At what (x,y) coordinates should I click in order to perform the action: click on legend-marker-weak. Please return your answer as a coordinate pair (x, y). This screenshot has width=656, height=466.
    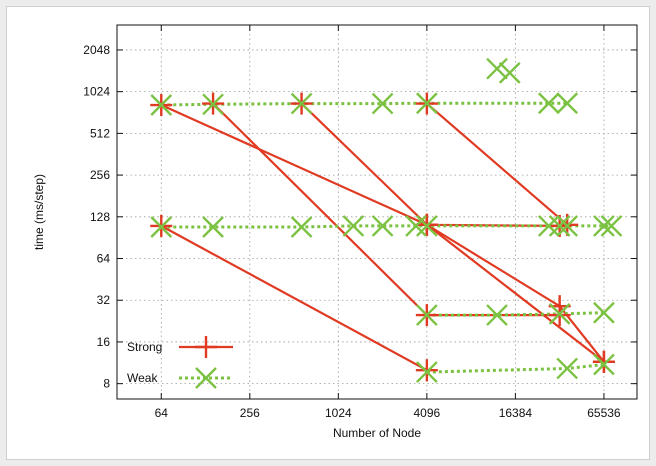
    Looking at the image, I should click on (206, 378).